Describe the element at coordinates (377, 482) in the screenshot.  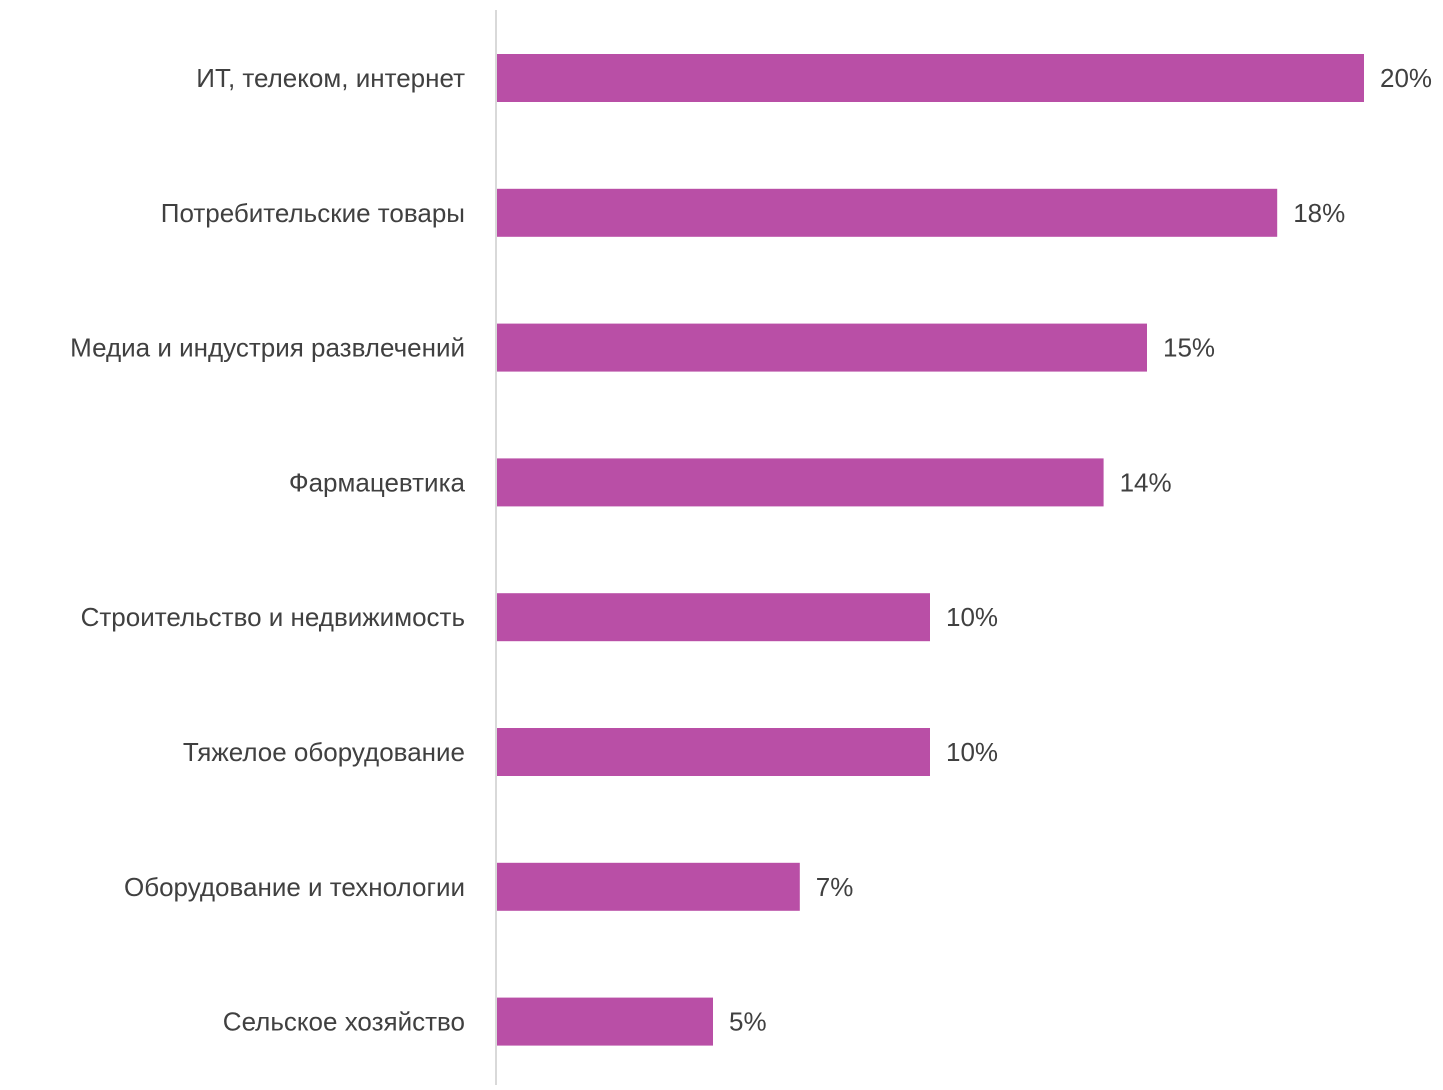
I see `category-label: Фармацевтика` at that location.